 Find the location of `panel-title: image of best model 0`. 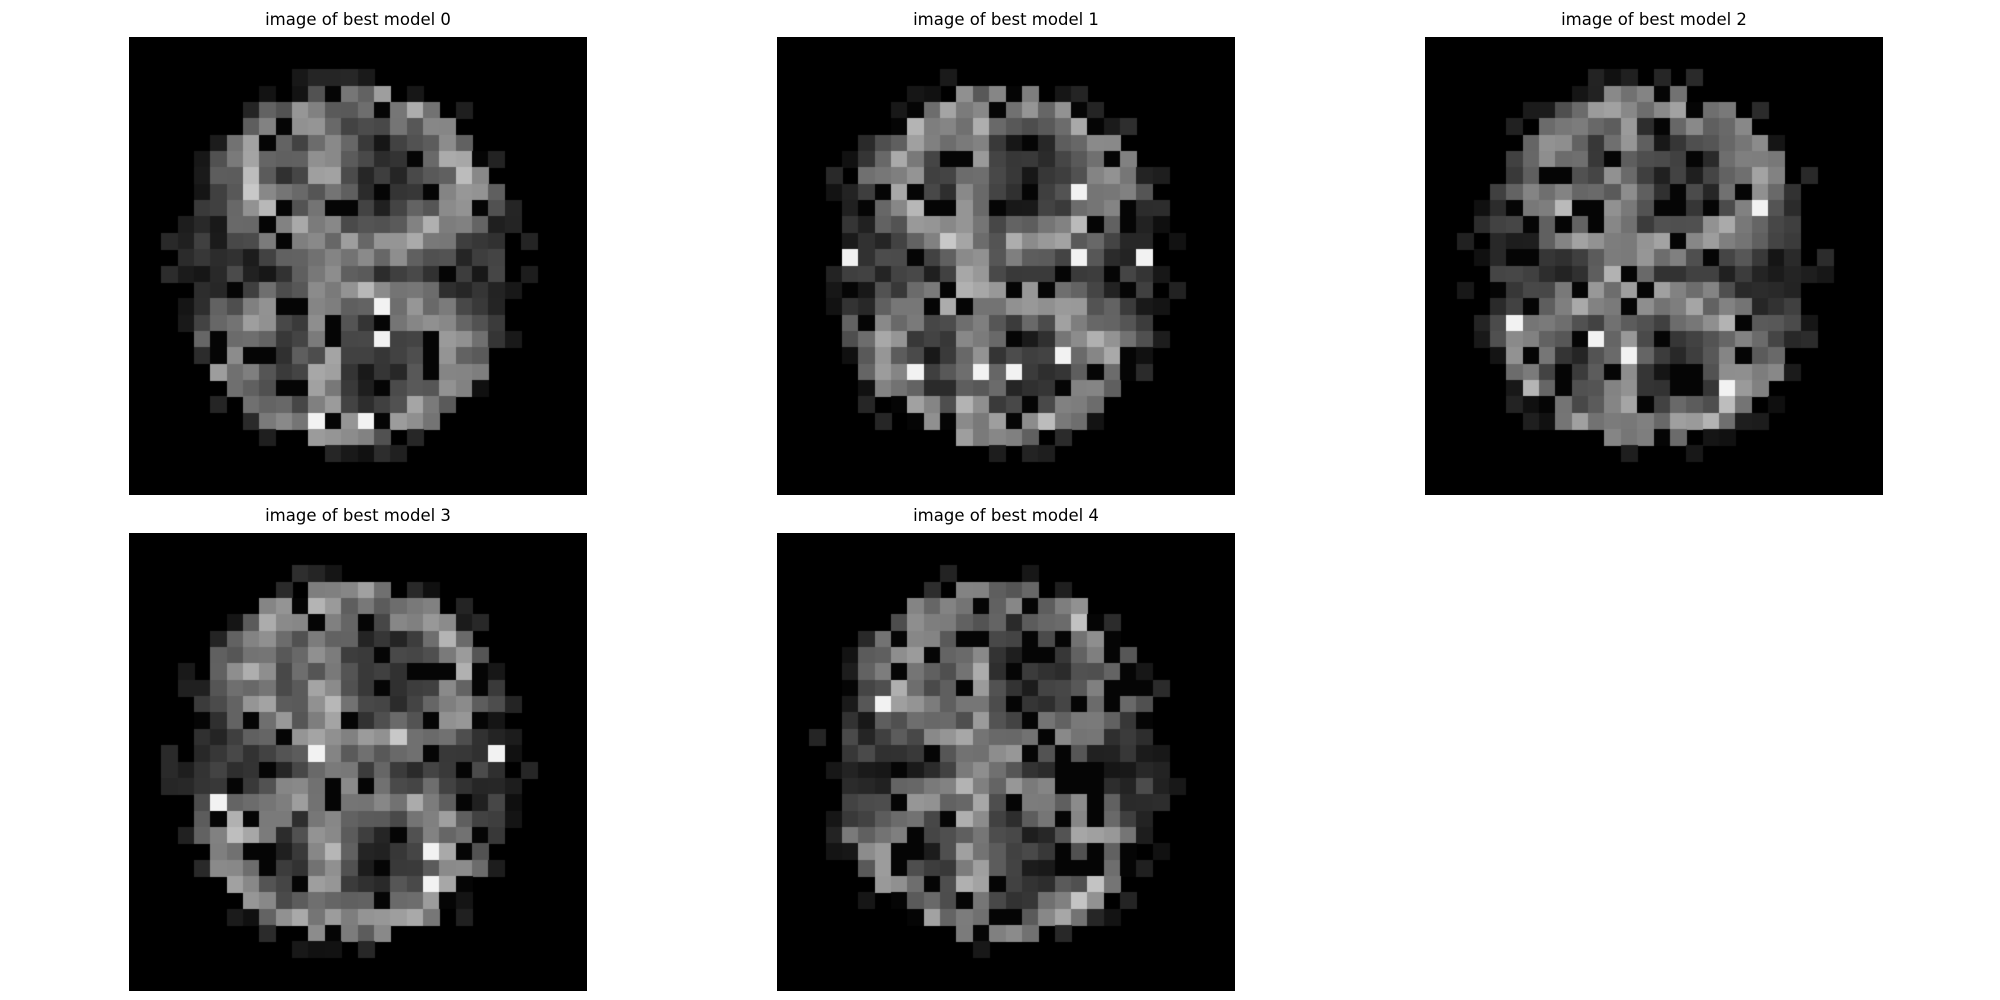

panel-title: image of best model 0 is located at coordinates (358, 19).